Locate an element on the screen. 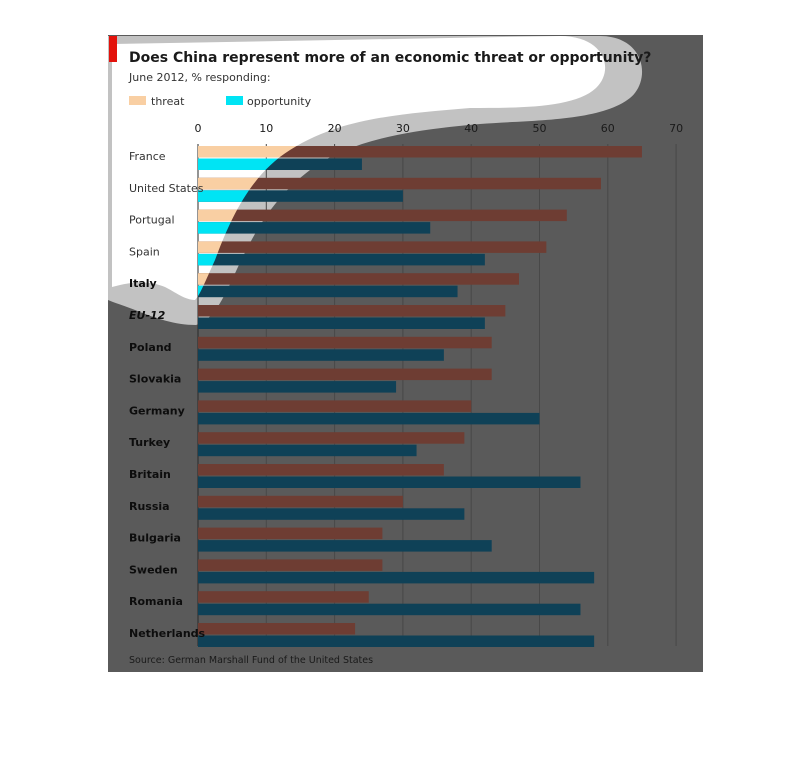  bar-threat-netherlands is located at coordinates (277, 629).